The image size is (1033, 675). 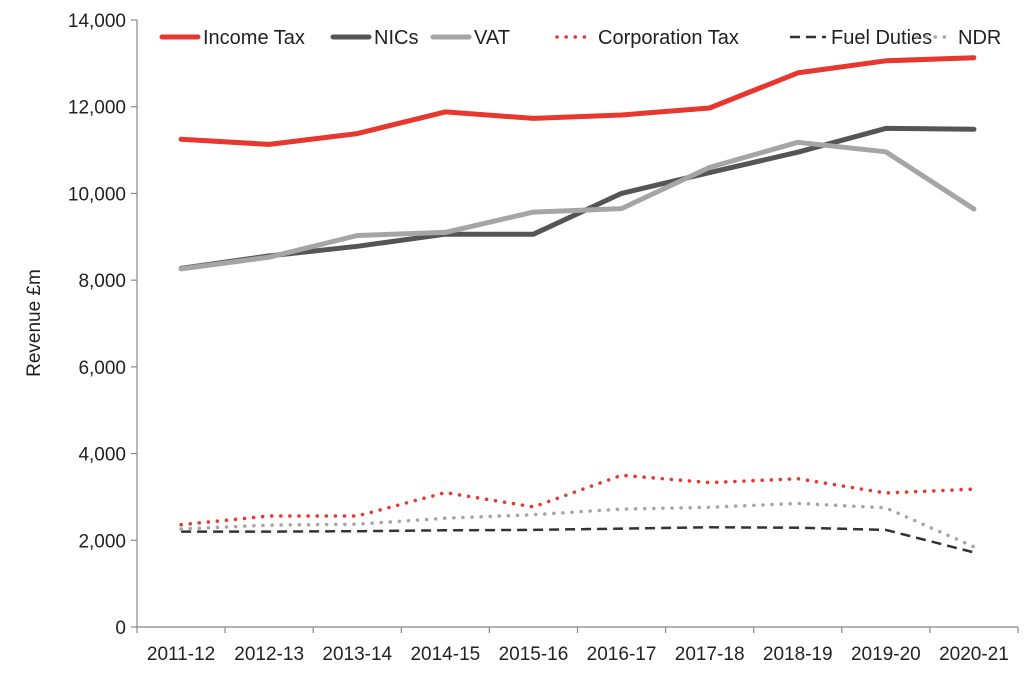 I want to click on x-tick-label: 2019-20, so click(x=886, y=654).